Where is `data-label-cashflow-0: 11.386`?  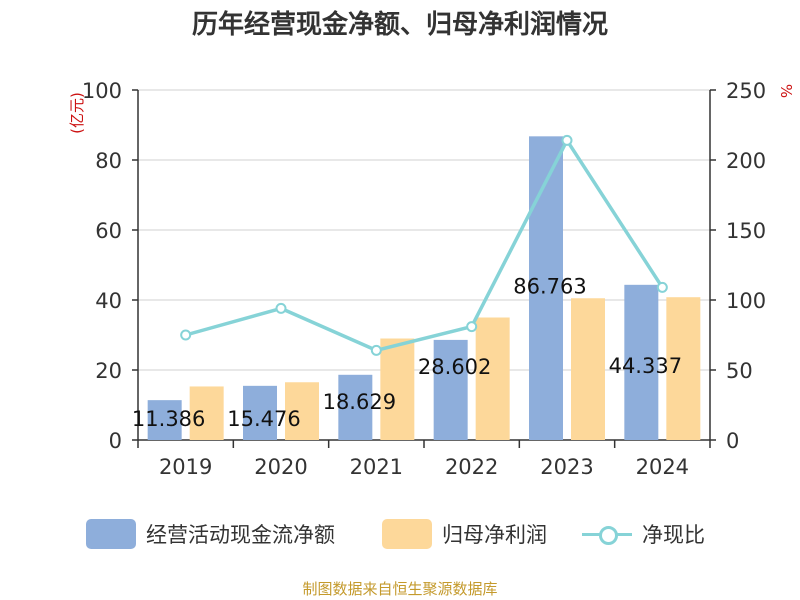
data-label-cashflow-0: 11.386 is located at coordinates (168, 419).